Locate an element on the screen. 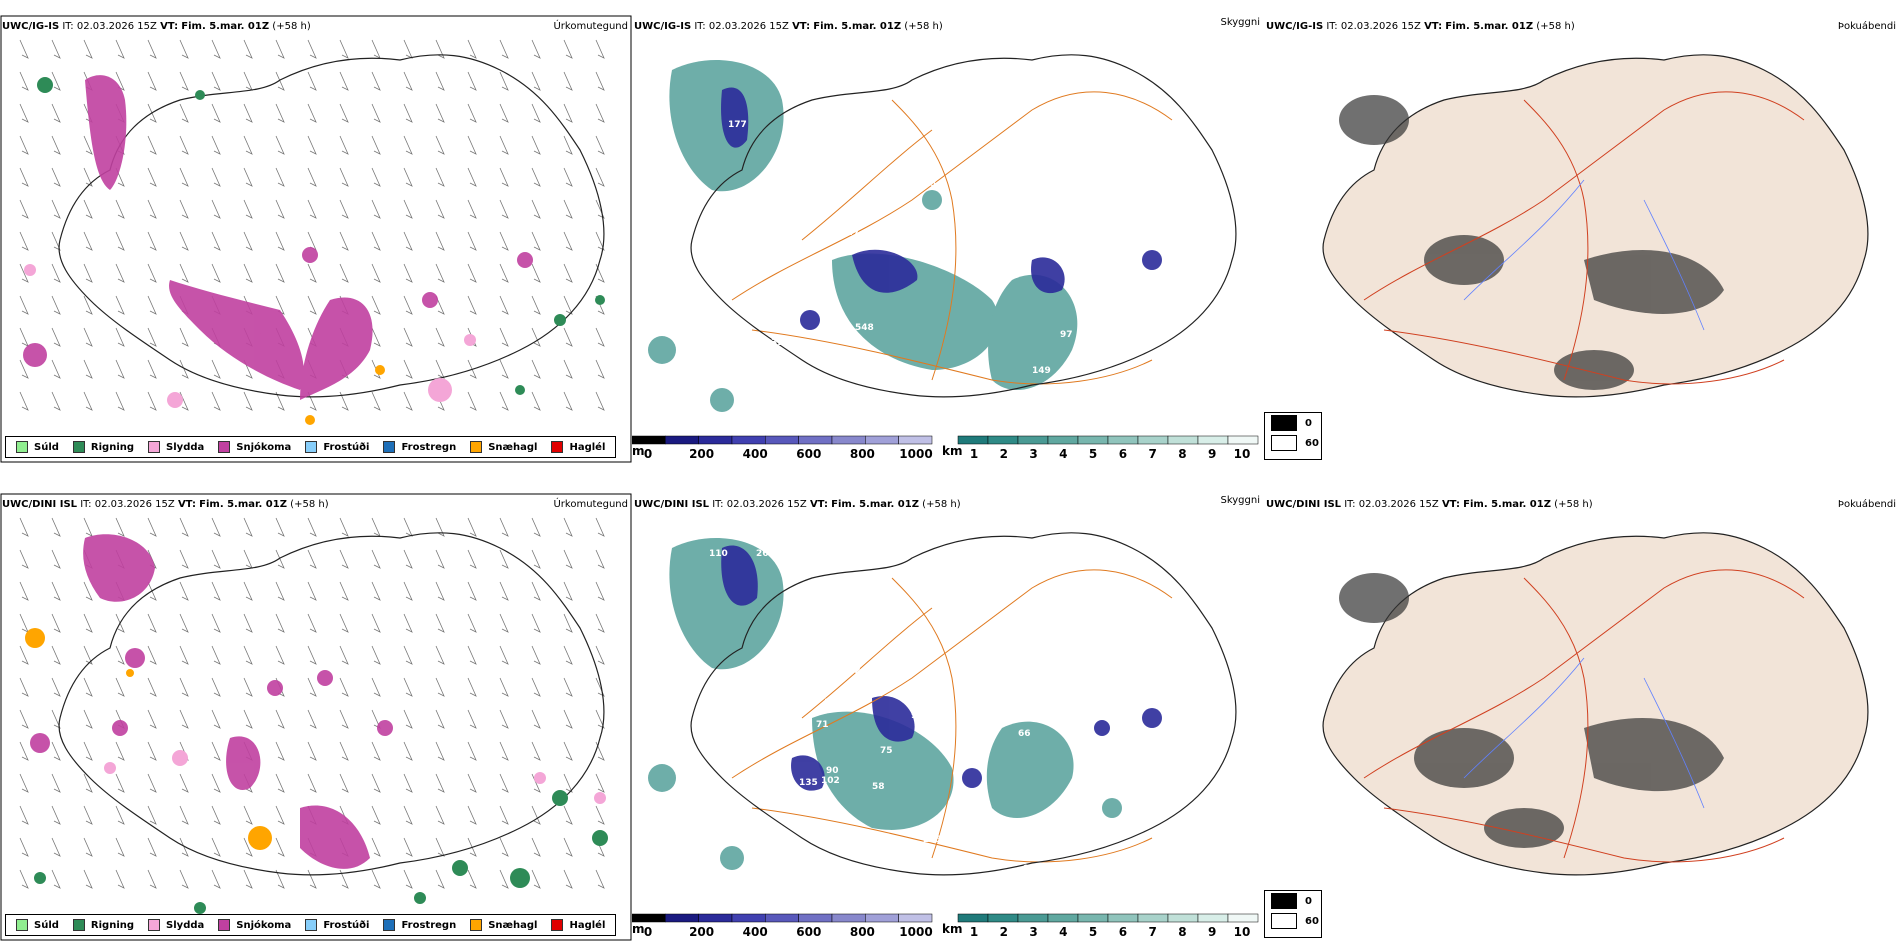  fog-legend-label: 60 is located at coordinates (1312, 443).